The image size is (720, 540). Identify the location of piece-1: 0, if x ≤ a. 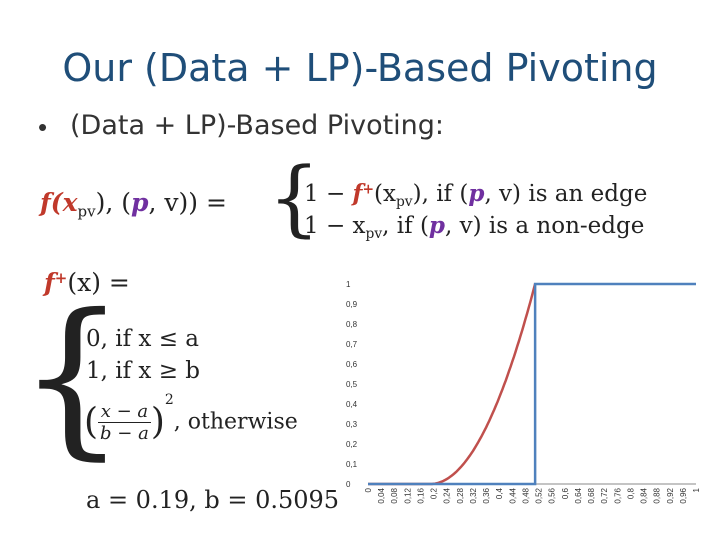
(143, 339).